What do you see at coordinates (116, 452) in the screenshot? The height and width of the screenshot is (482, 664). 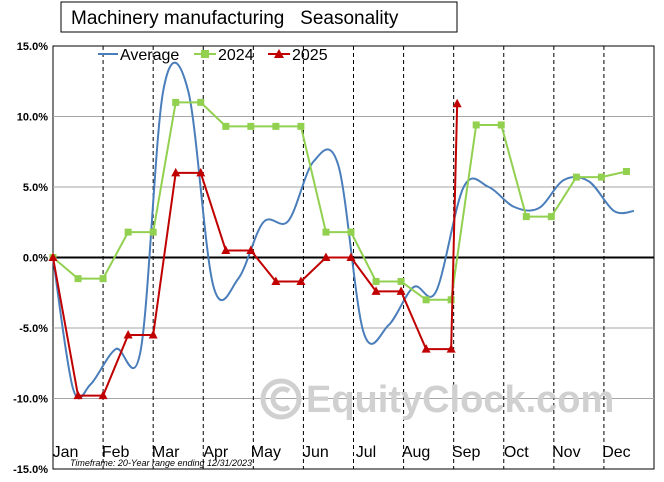 I see `x-tick-label: Feb` at bounding box center [116, 452].